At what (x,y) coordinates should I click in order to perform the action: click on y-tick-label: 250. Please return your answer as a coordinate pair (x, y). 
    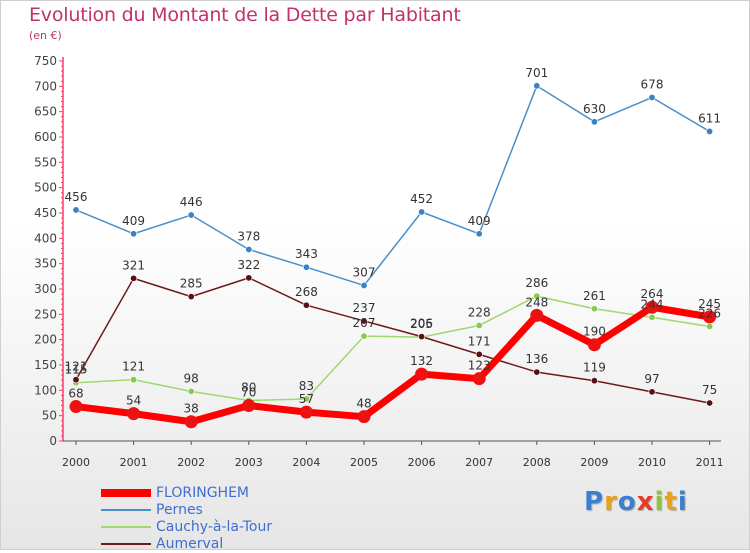
    Looking at the image, I should click on (45, 314).